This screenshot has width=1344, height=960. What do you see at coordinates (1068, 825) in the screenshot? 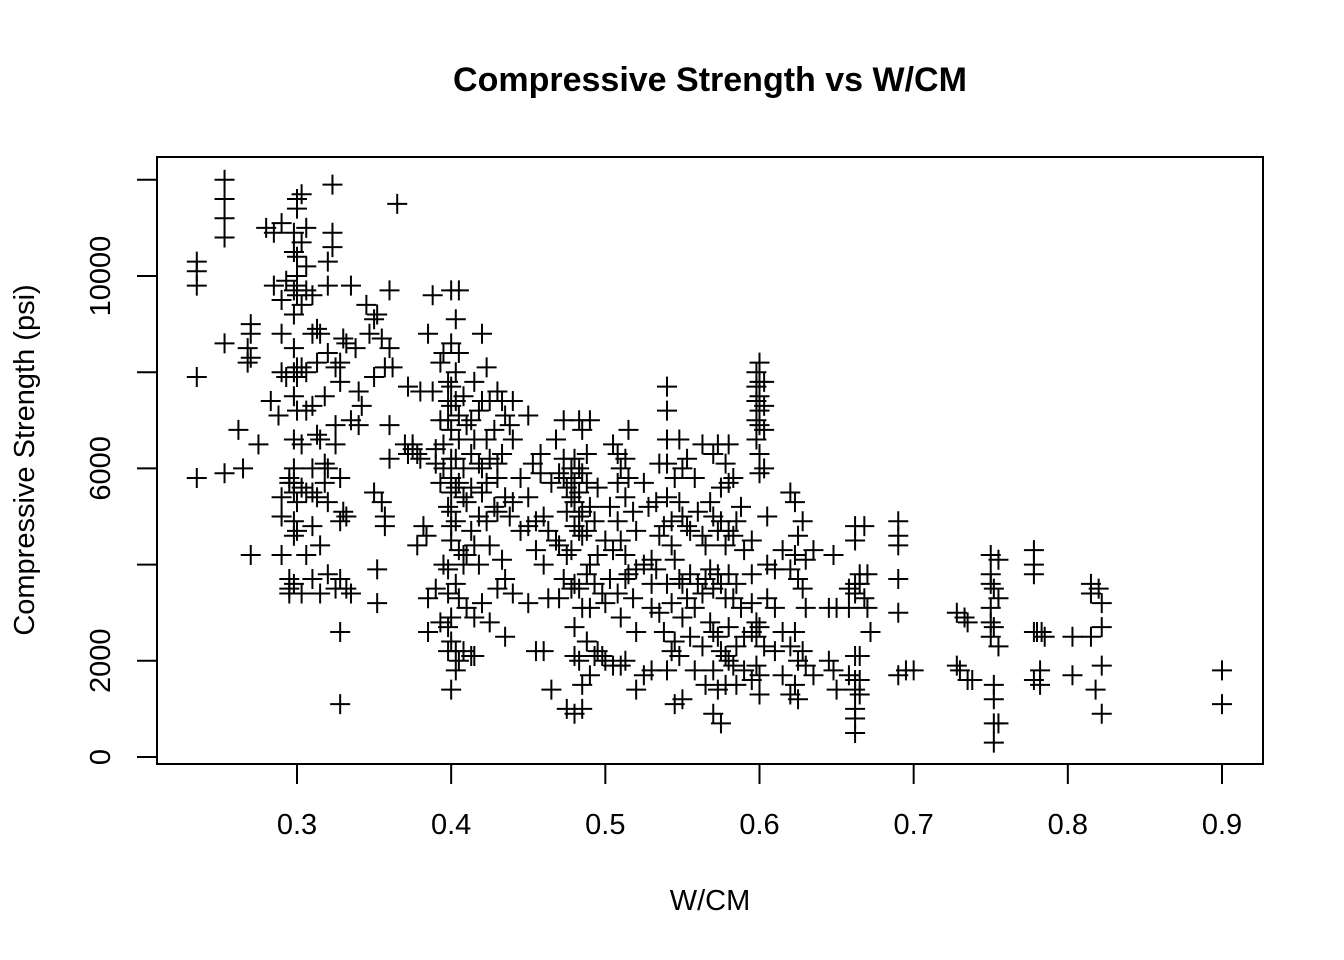
I see `x-tick-label: 0.8` at bounding box center [1068, 825].